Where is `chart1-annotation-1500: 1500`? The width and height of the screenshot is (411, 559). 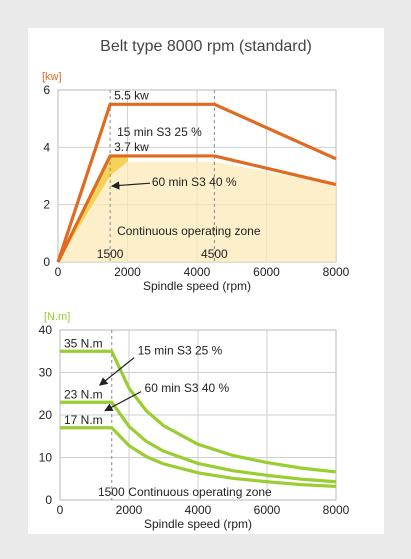 chart1-annotation-1500: 1500 is located at coordinates (110, 254).